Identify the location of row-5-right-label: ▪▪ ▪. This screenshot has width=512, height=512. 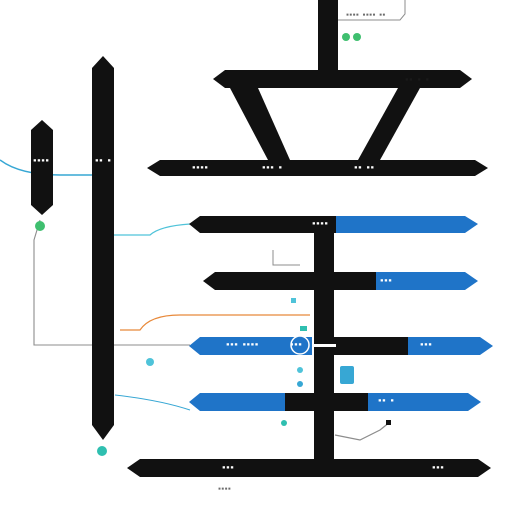
(386, 400).